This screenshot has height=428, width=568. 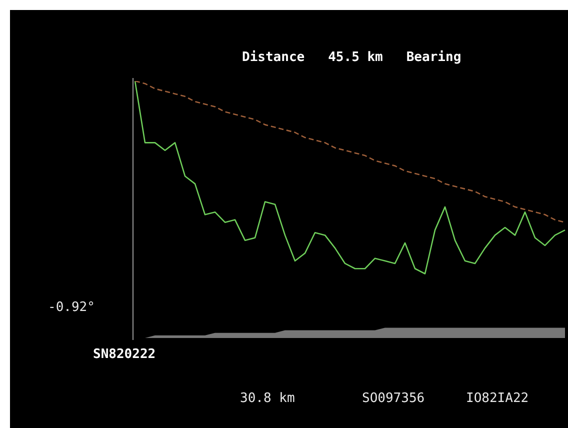 What do you see at coordinates (352, 57) in the screenshot?
I see `chart-title: Distance 45.5 km Bearing` at bounding box center [352, 57].